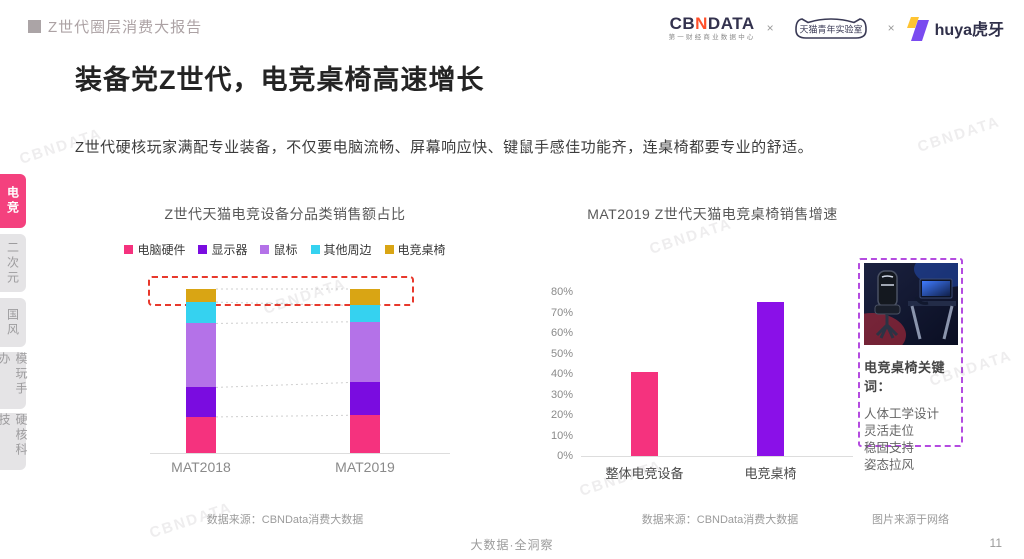 The width and height of the screenshot is (1024, 559). What do you see at coordinates (34, 26) in the screenshot?
I see `tag-square-bullet` at bounding box center [34, 26].